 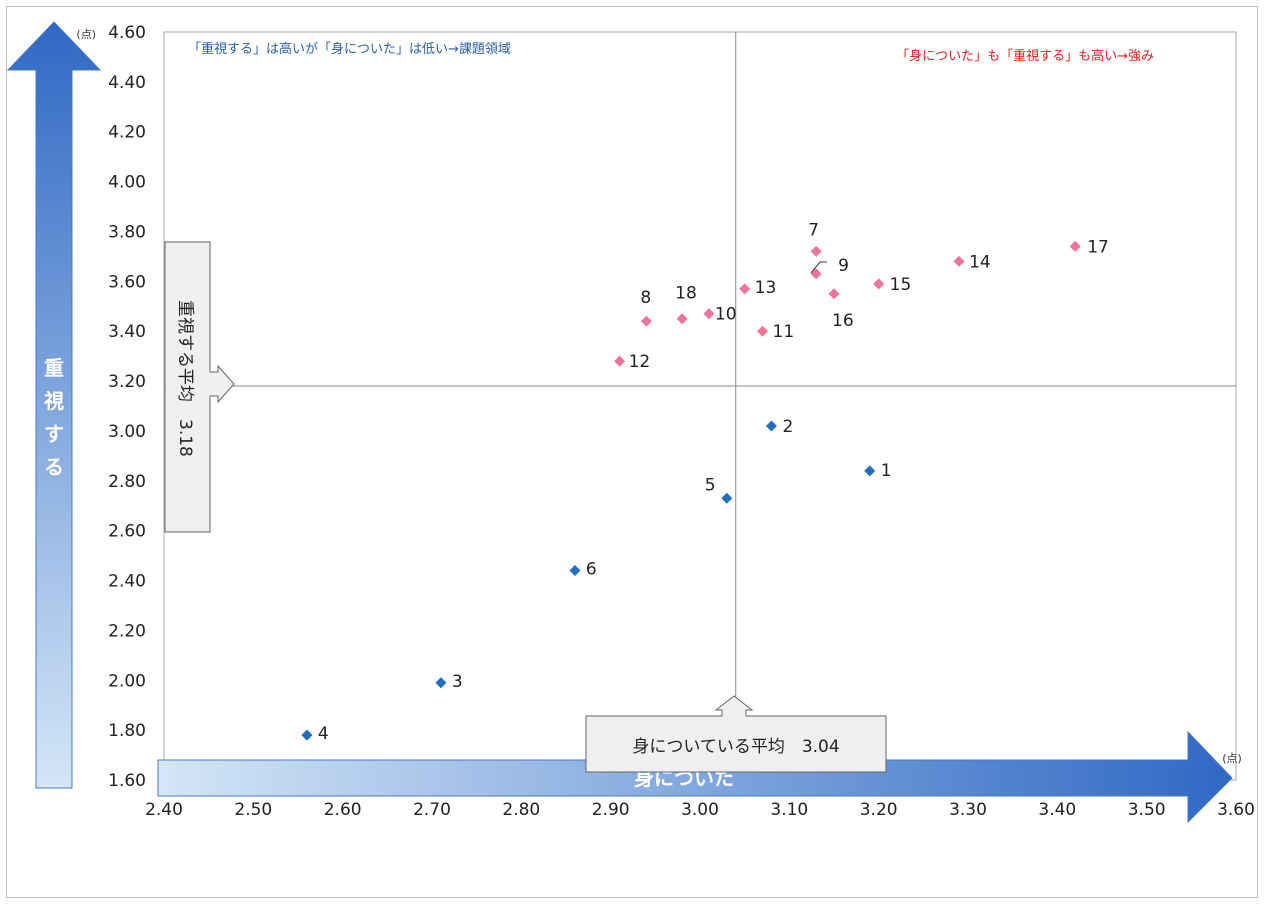 I want to click on x-axis-unit: (点), so click(x=1232, y=758).